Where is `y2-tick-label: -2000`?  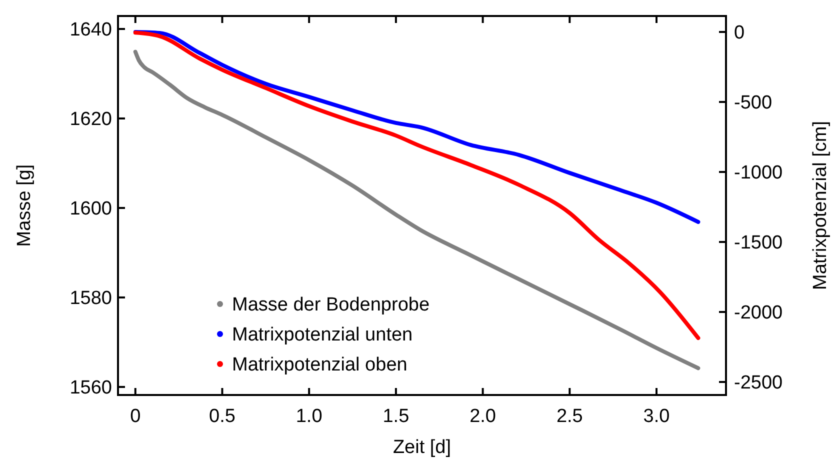 y2-tick-label: -2000 is located at coordinates (758, 313).